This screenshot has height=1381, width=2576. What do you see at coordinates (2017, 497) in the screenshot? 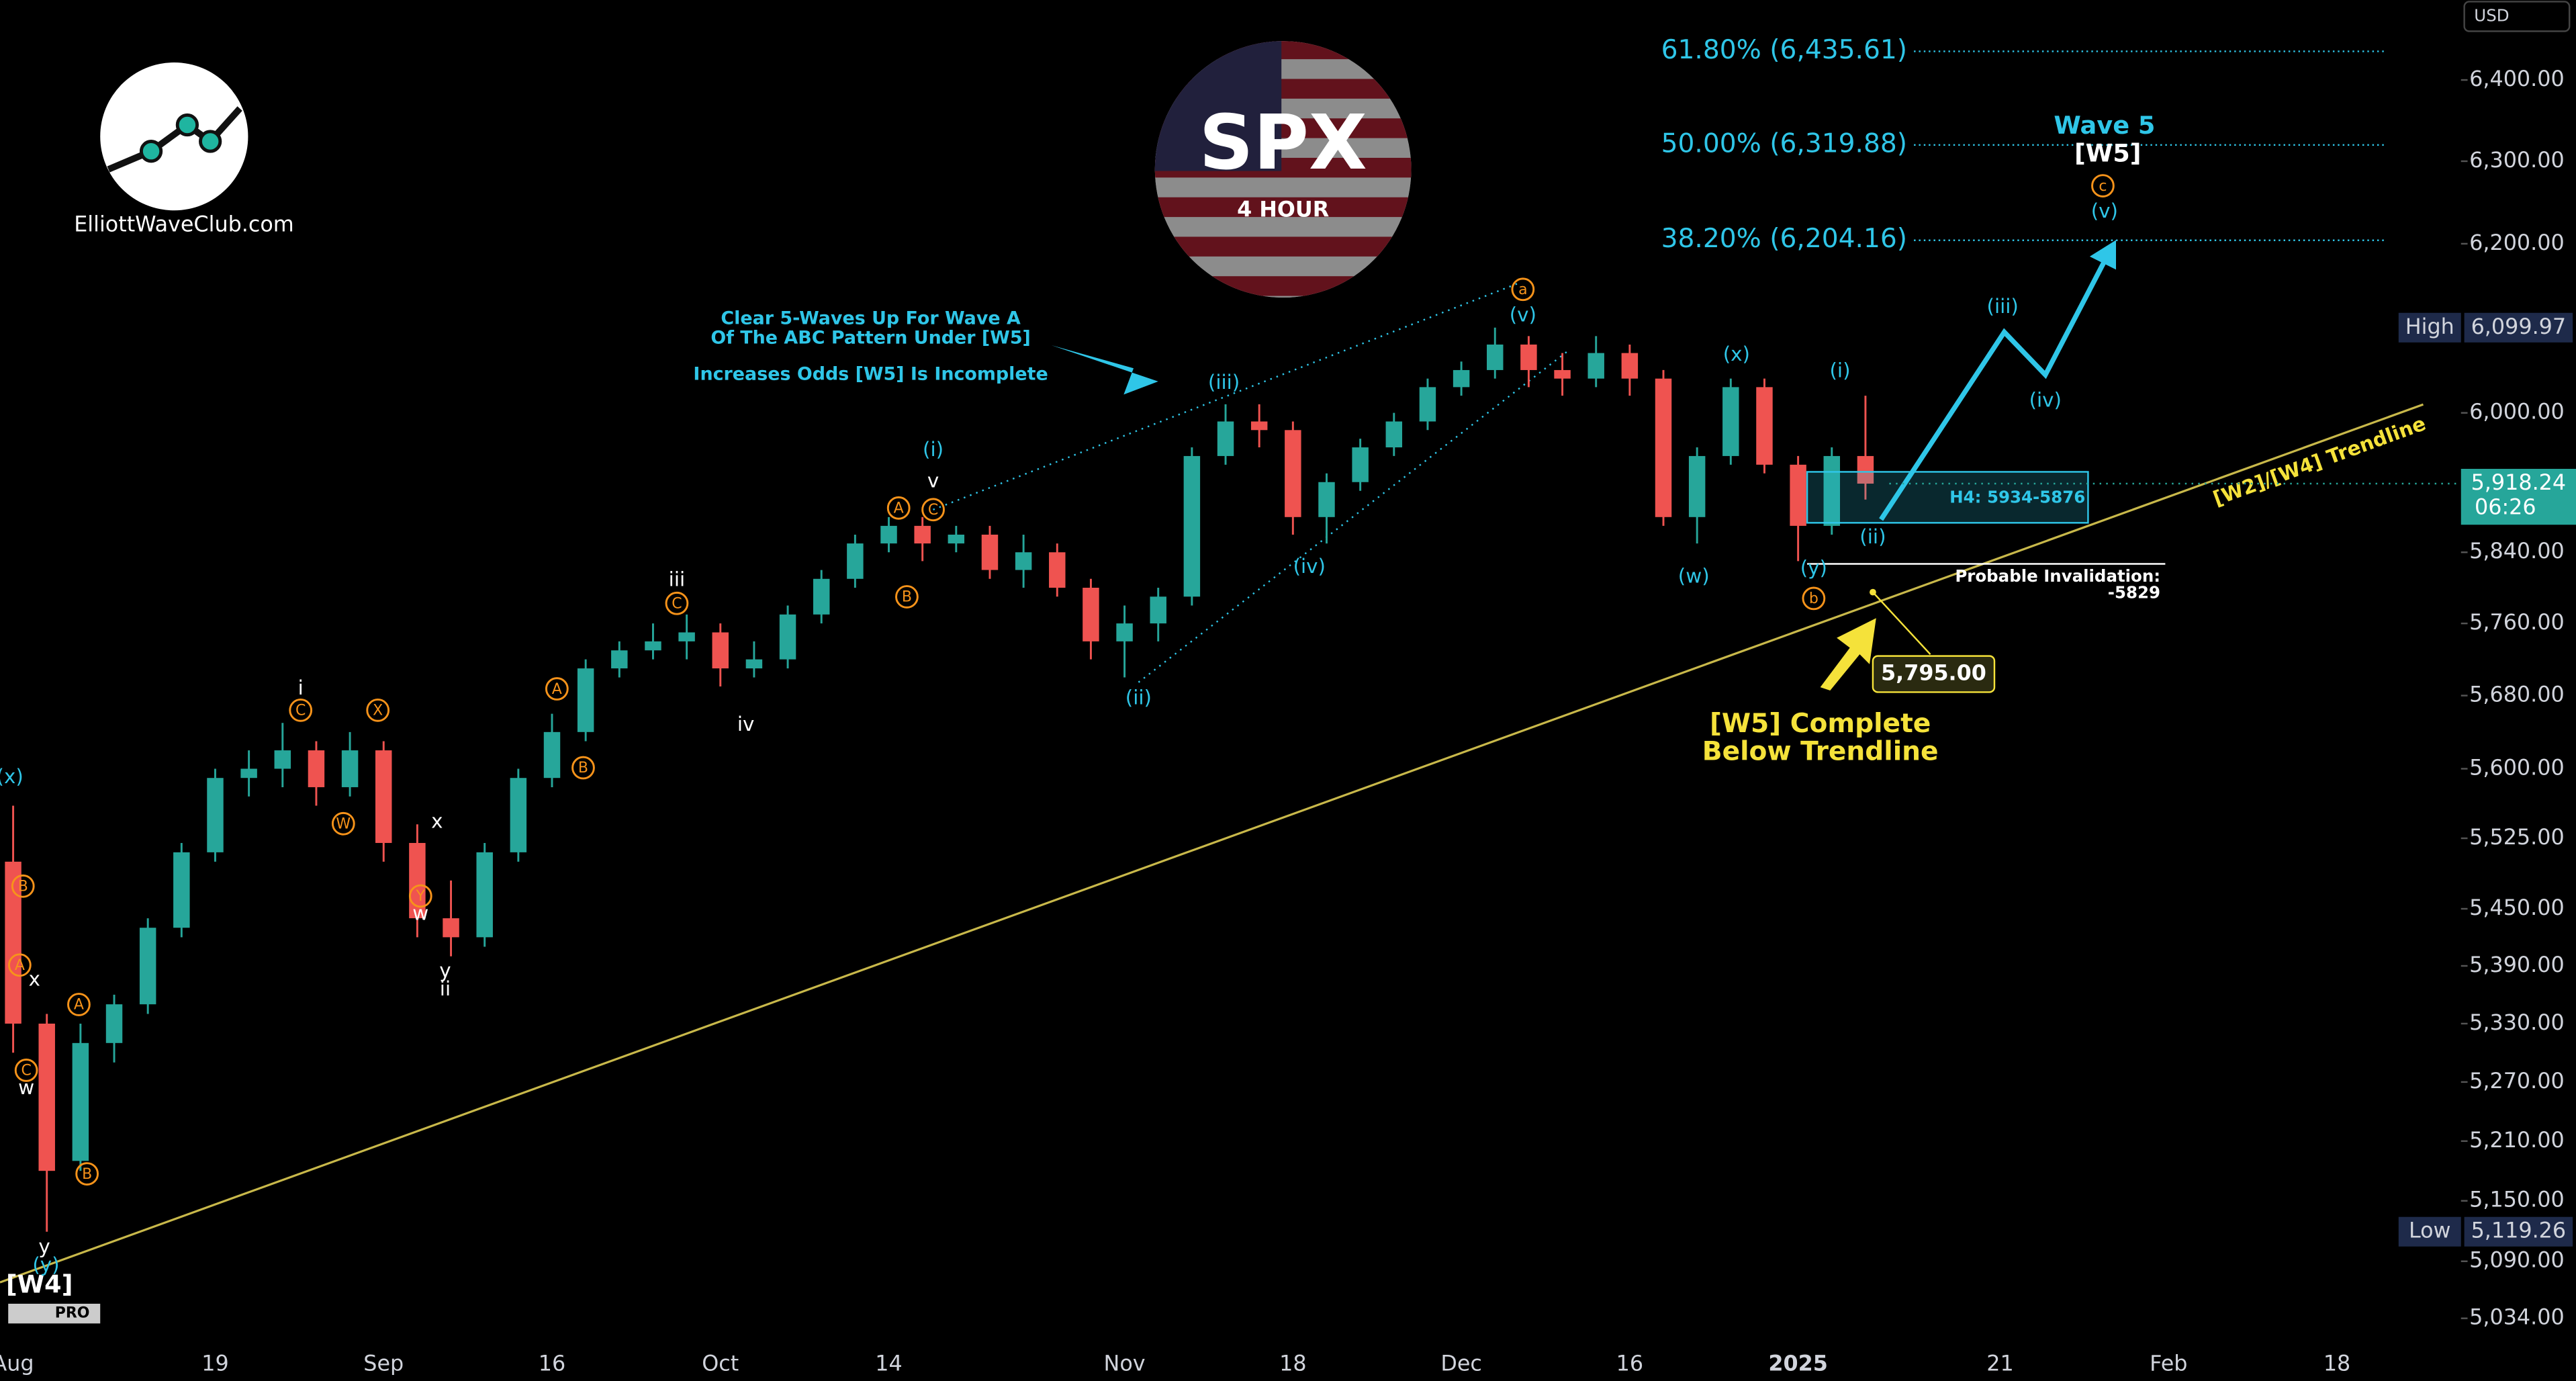
I see `zone-label: H4: 5934-5876` at bounding box center [2017, 497].